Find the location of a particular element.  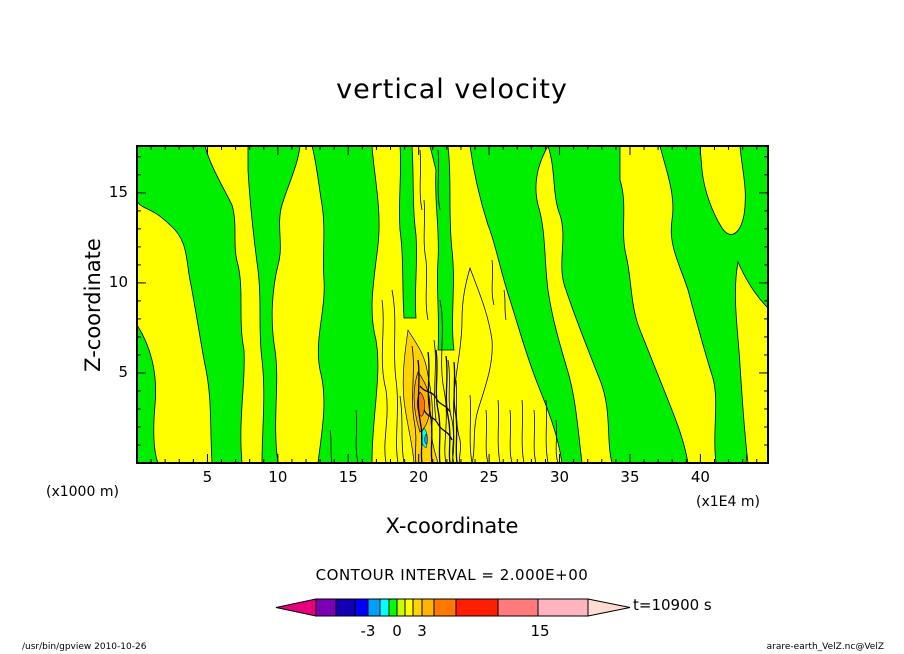

colorbar-label: 0 is located at coordinates (397, 631).